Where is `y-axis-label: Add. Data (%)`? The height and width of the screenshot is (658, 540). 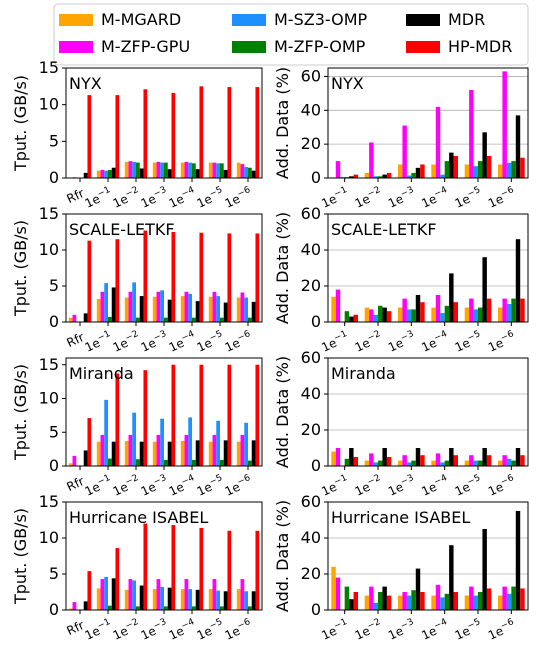
y-axis-label: Add. Data (%) is located at coordinates (282, 556).